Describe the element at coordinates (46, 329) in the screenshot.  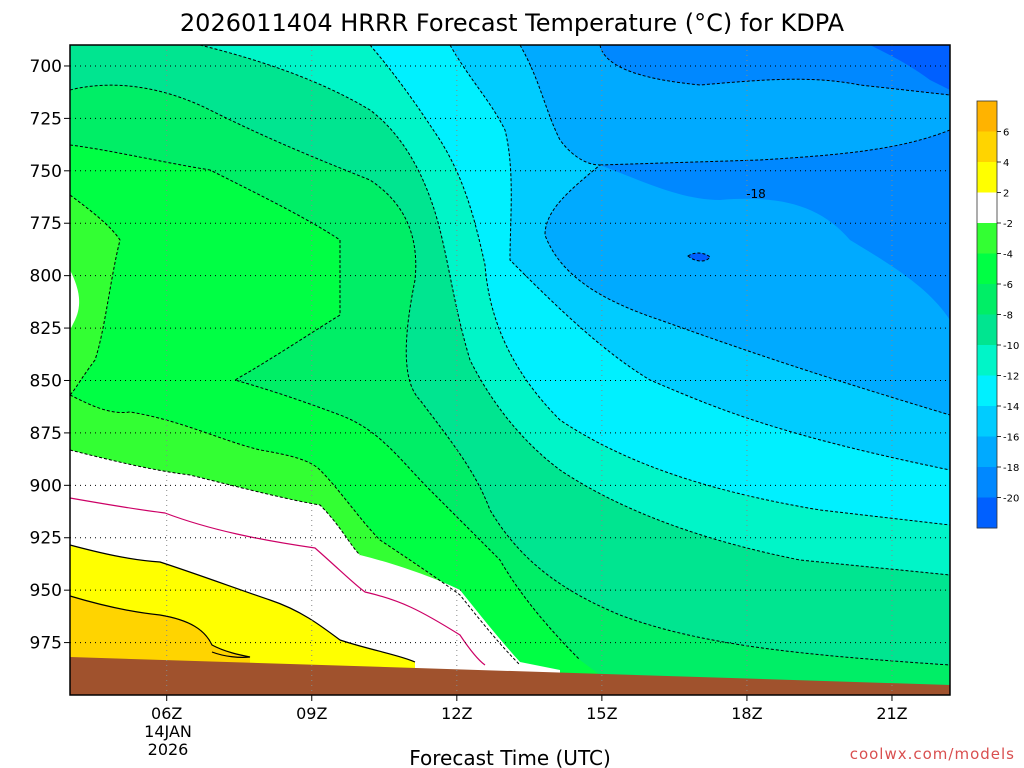
I see `y-tick-label: 825` at that location.